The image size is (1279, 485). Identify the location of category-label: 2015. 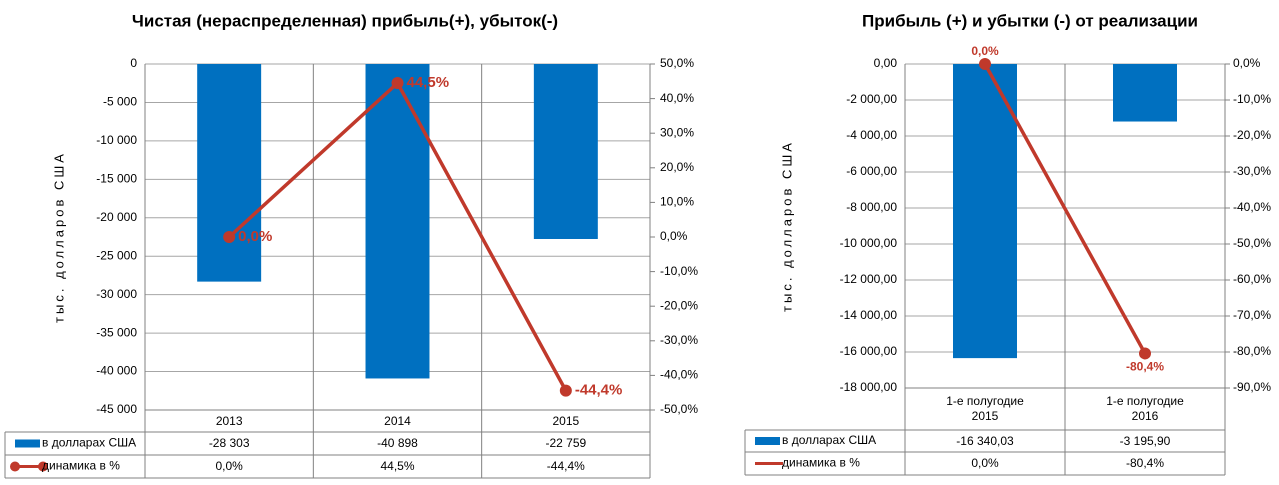
(566, 420).